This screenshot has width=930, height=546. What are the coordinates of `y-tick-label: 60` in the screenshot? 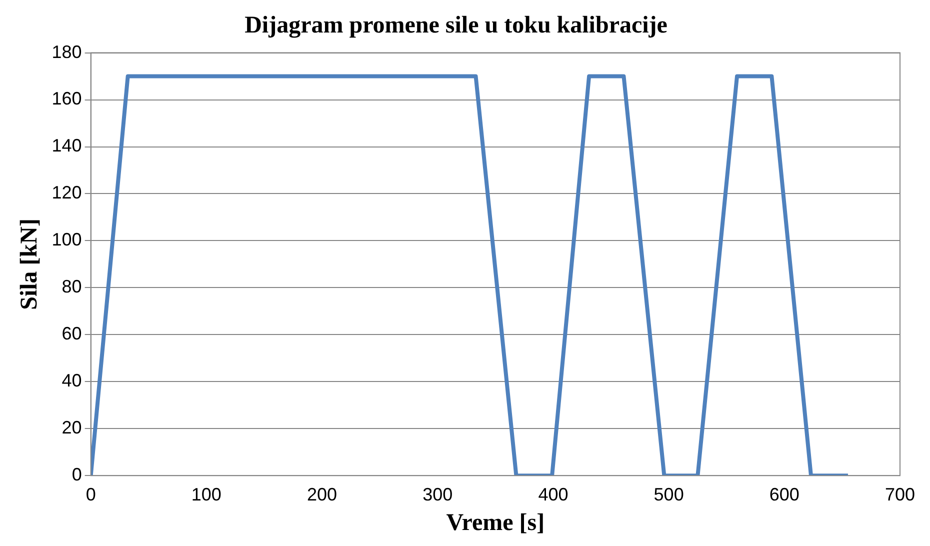 It's located at (72, 334).